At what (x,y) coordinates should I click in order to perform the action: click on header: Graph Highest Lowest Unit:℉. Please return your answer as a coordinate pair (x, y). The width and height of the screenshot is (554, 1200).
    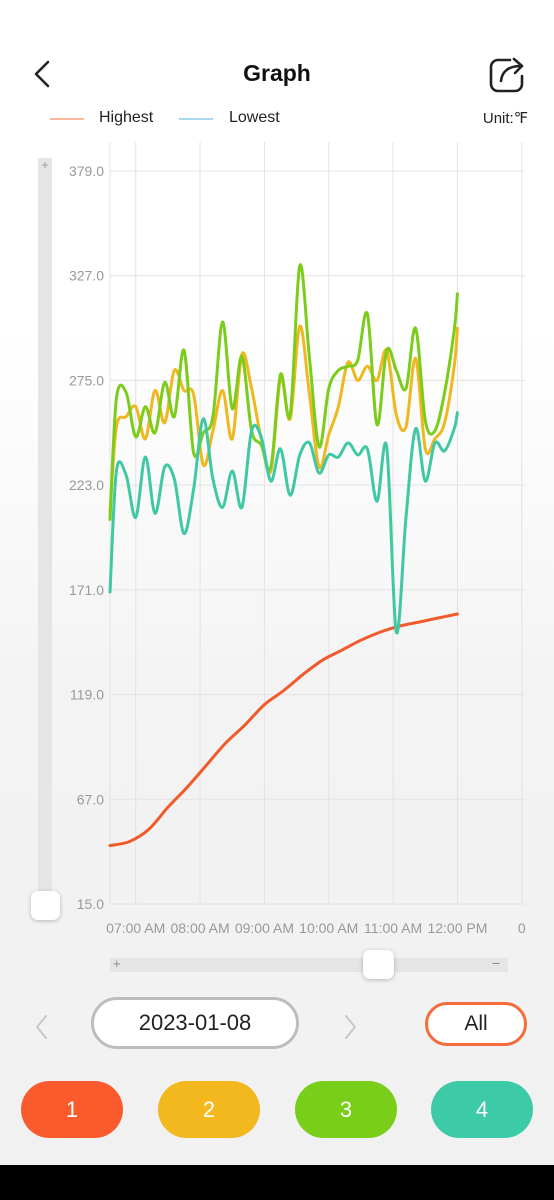
    Looking at the image, I should click on (277, 75).